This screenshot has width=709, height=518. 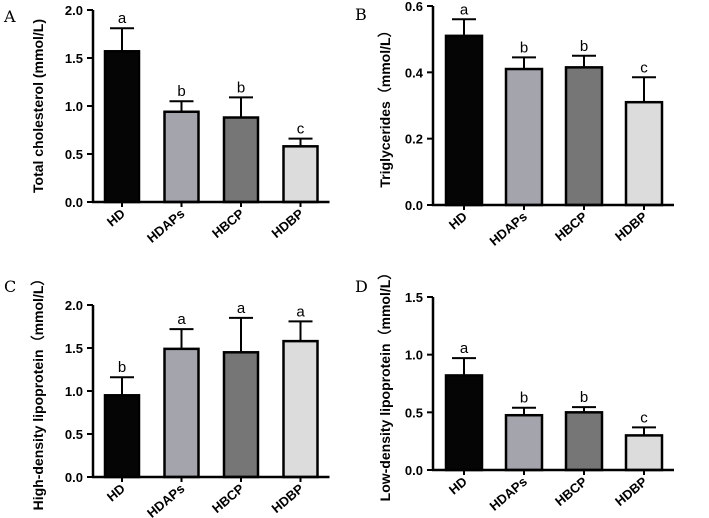 I want to click on y-axis-label: Total cholesterol (mmol/L), so click(x=38, y=106).